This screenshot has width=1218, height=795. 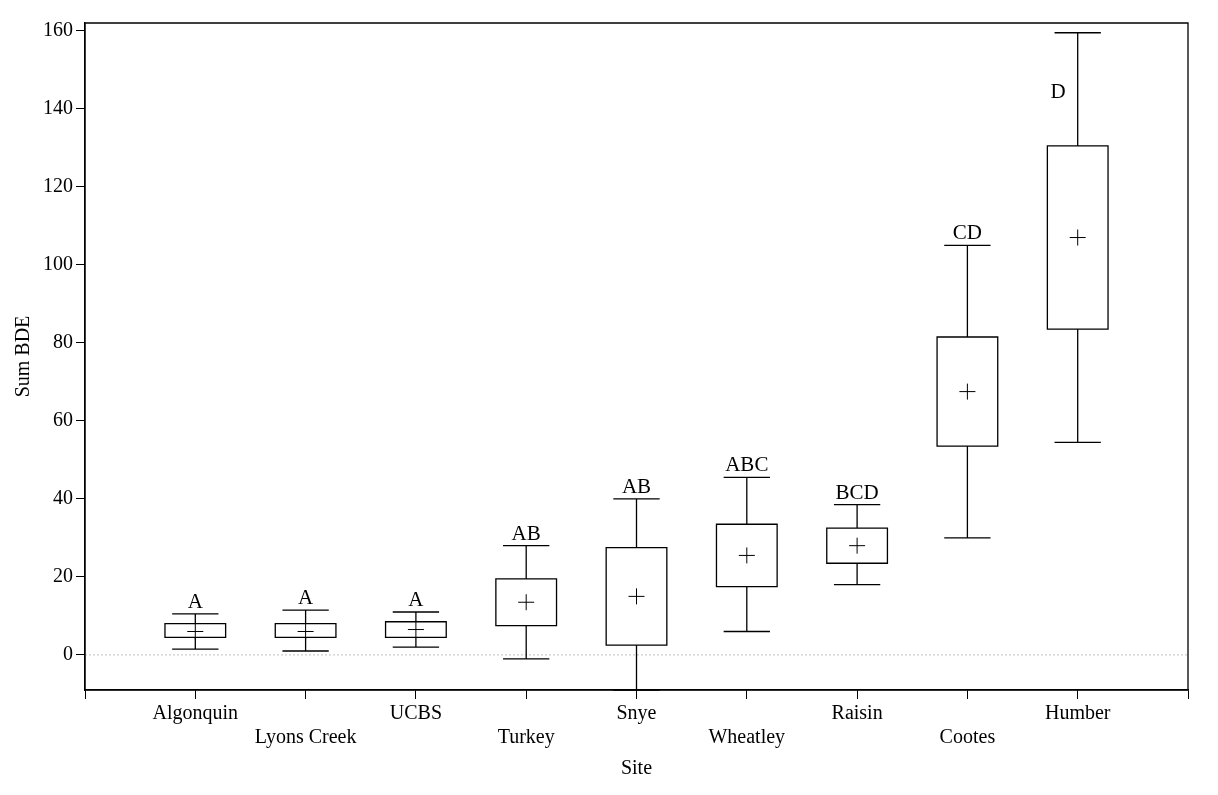 What do you see at coordinates (63, 575) in the screenshot?
I see `y-tick-label: 20` at bounding box center [63, 575].